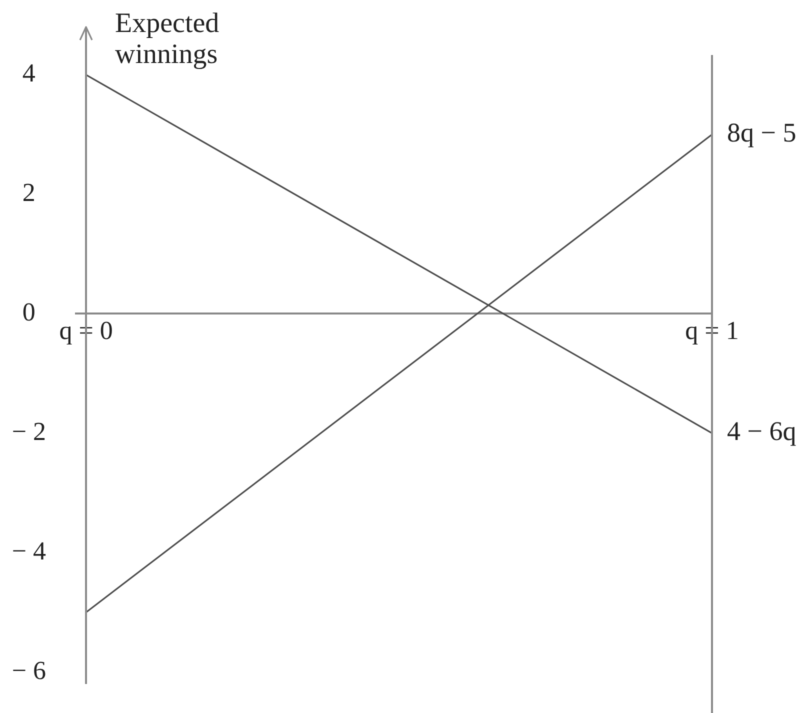 This screenshot has height=713, width=797. What do you see at coordinates (29, 193) in the screenshot?
I see `y-tick-label: 2` at bounding box center [29, 193].